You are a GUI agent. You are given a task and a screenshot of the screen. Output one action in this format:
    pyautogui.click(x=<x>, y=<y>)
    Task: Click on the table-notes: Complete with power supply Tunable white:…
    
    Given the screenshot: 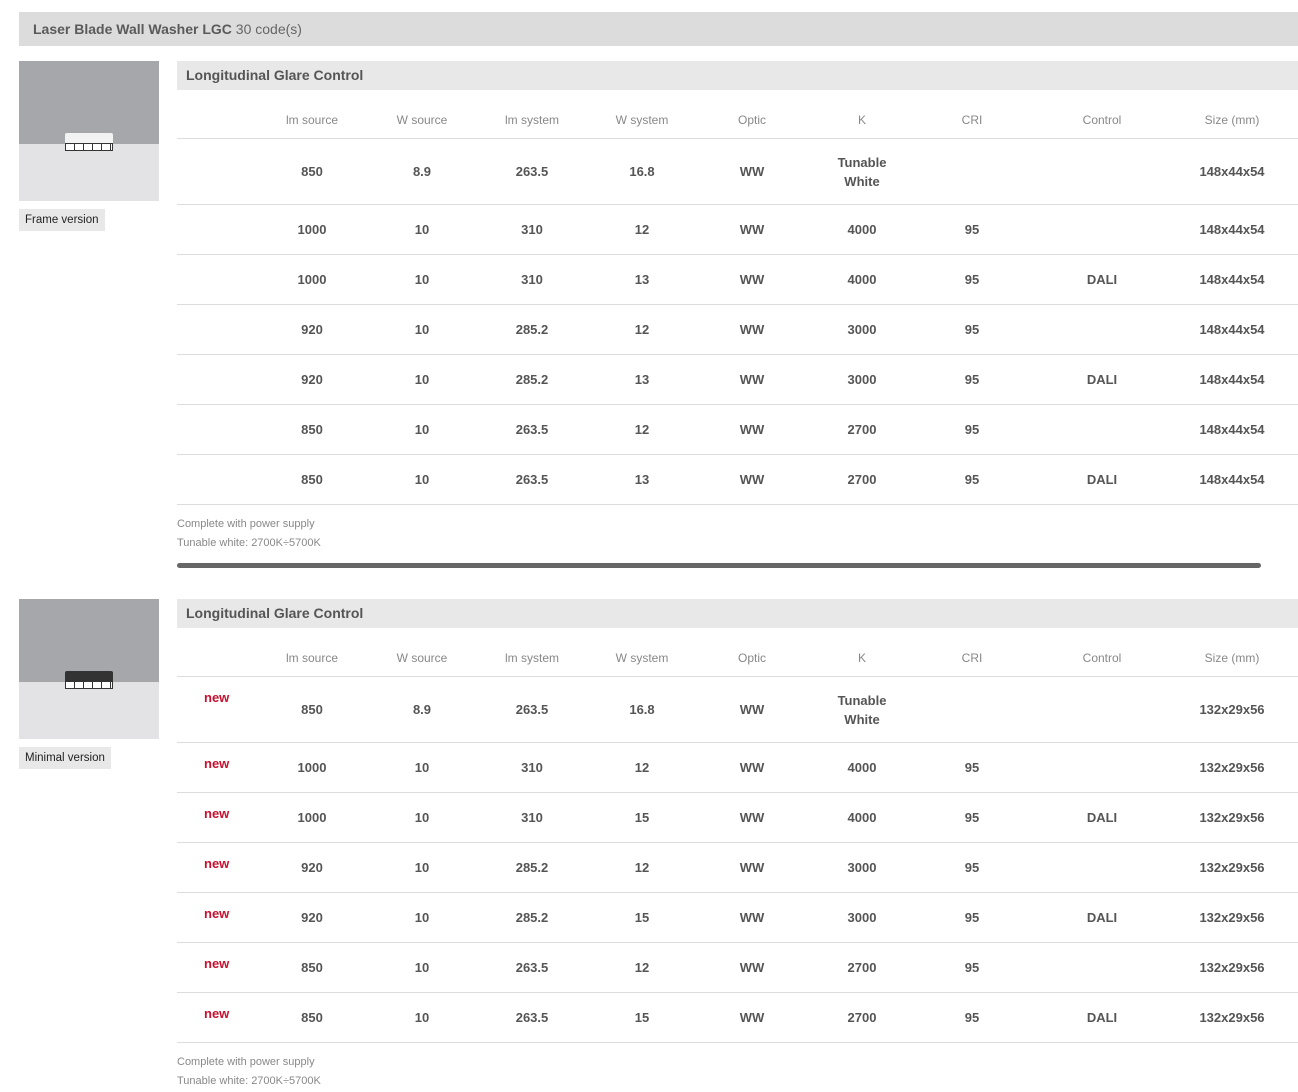 What is the action you would take?
    pyautogui.click(x=737, y=529)
    